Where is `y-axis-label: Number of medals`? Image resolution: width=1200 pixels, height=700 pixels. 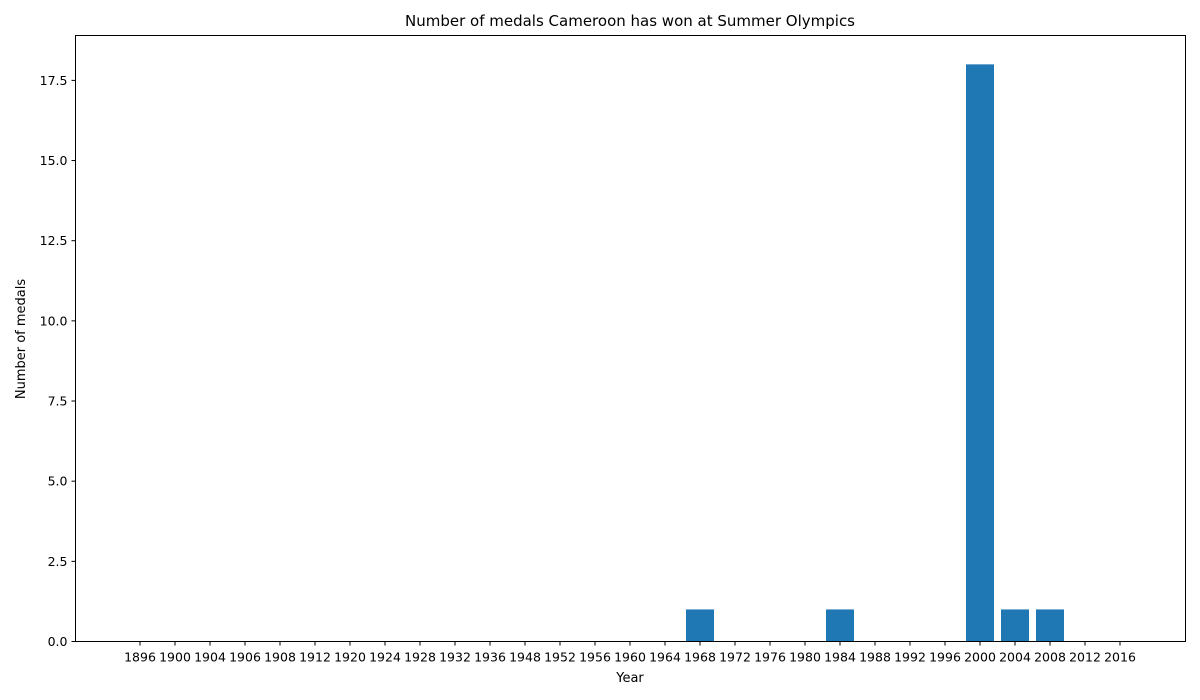 y-axis-label: Number of medals is located at coordinates (21, 339).